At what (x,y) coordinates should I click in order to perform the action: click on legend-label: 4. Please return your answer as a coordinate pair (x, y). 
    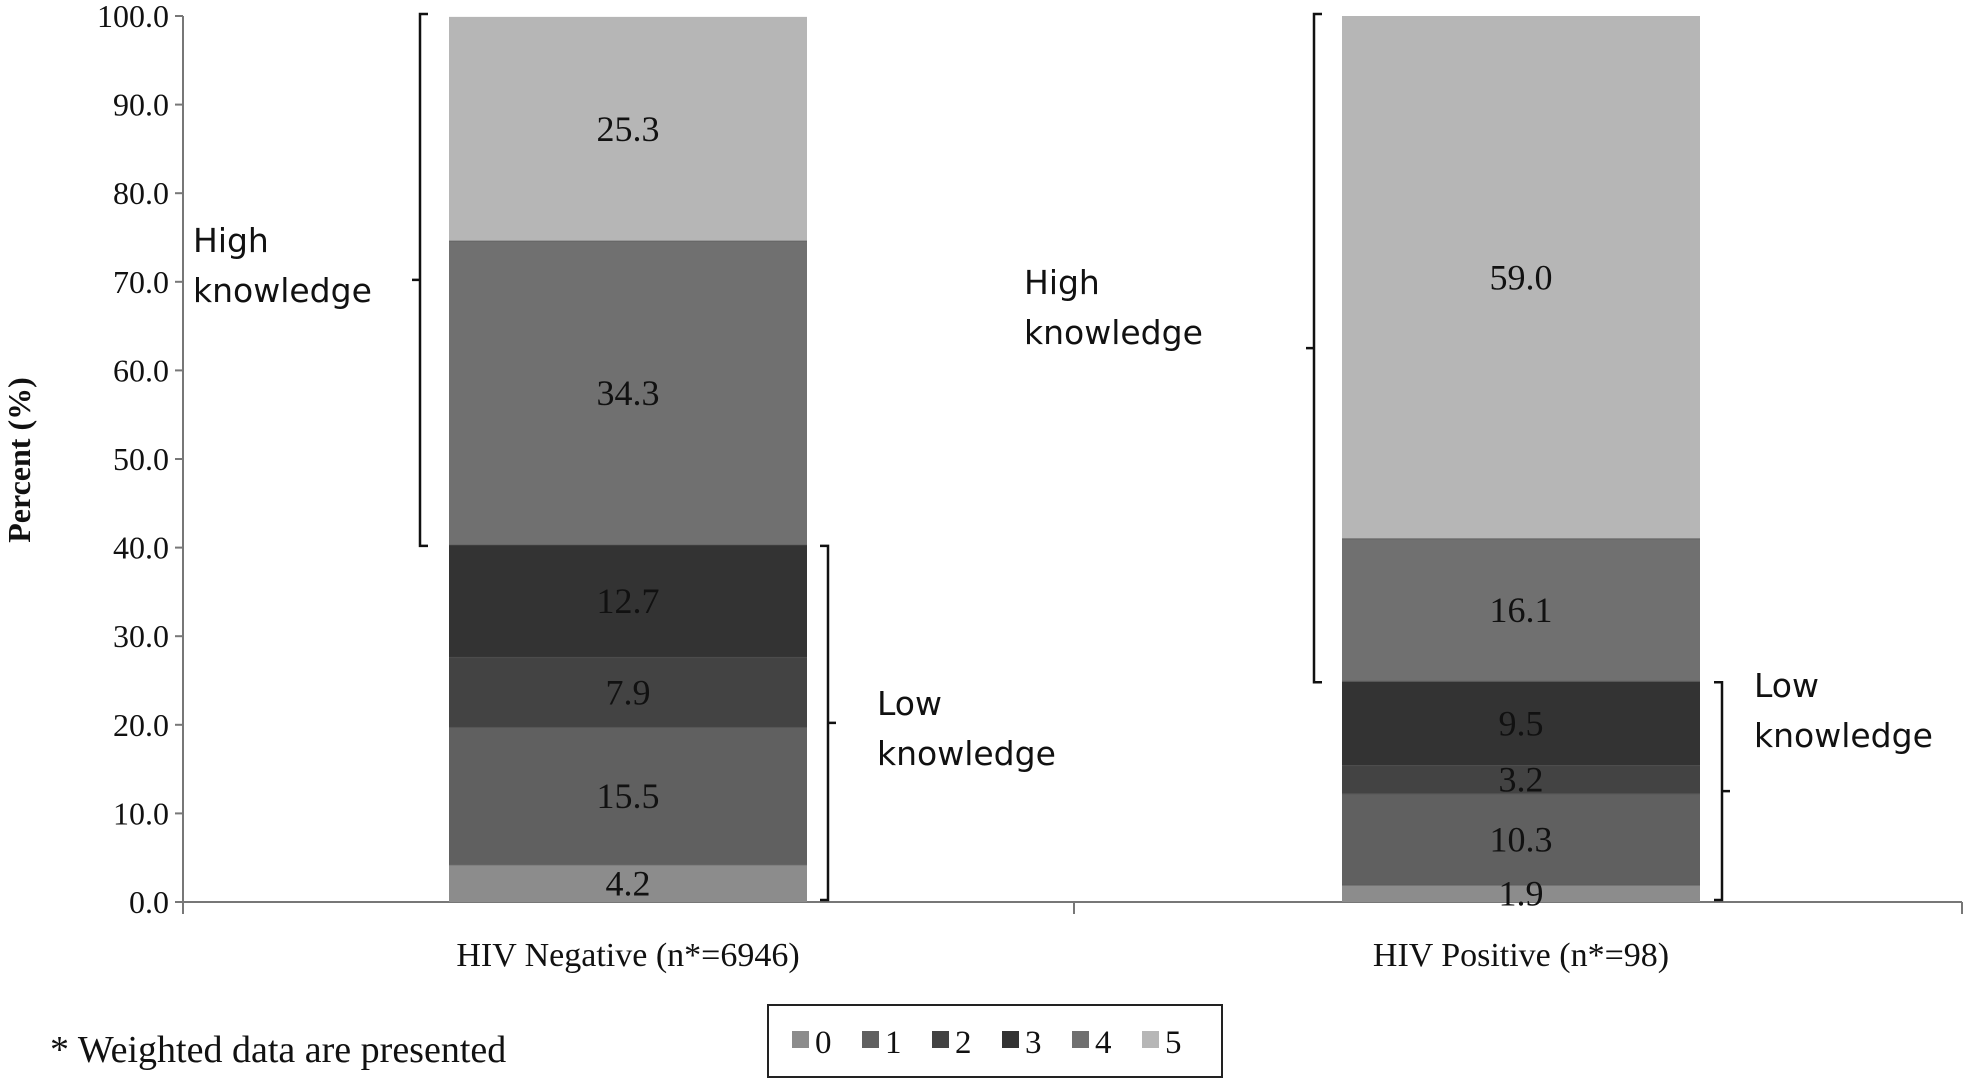
    Looking at the image, I should click on (1103, 1043).